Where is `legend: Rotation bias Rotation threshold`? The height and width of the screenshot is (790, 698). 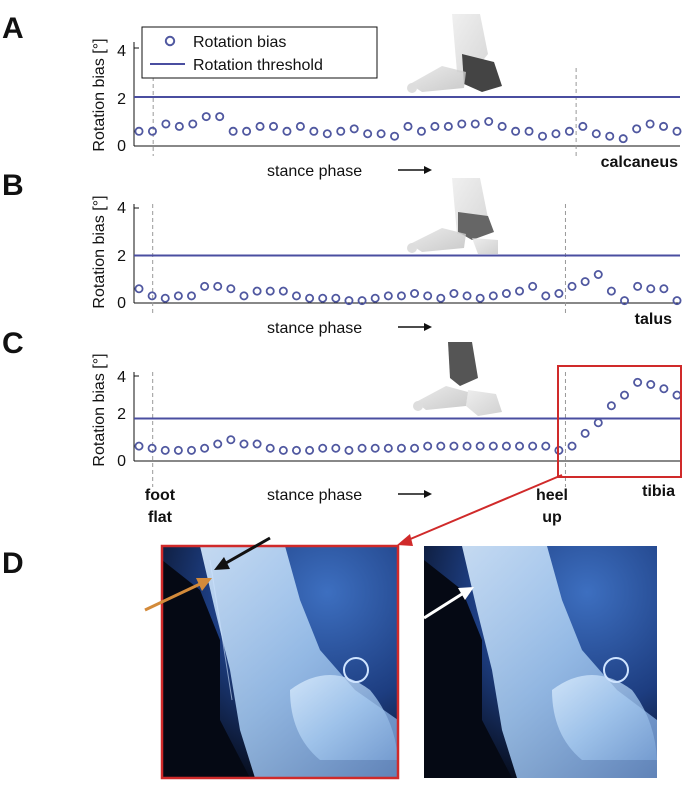 legend: Rotation bias Rotation threshold is located at coordinates (259, 52).